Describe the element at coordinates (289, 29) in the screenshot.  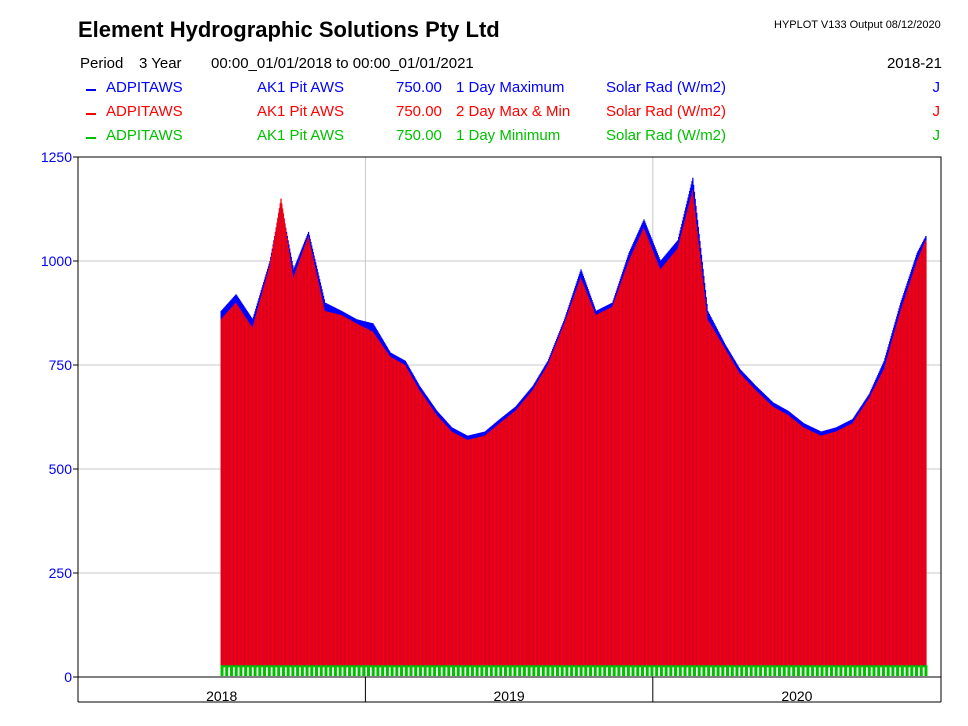
I see `company-title: Element Hydrographic Solutions Pty Ltd` at that location.